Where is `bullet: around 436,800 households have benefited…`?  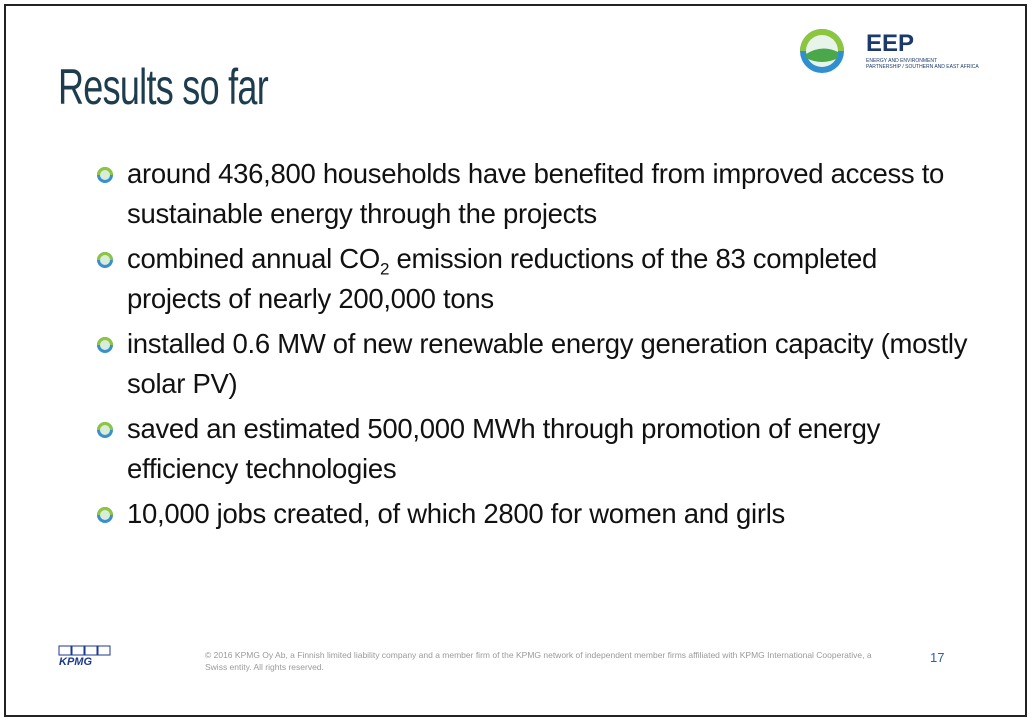
bullet: around 436,800 households have benefited… is located at coordinates (536, 194).